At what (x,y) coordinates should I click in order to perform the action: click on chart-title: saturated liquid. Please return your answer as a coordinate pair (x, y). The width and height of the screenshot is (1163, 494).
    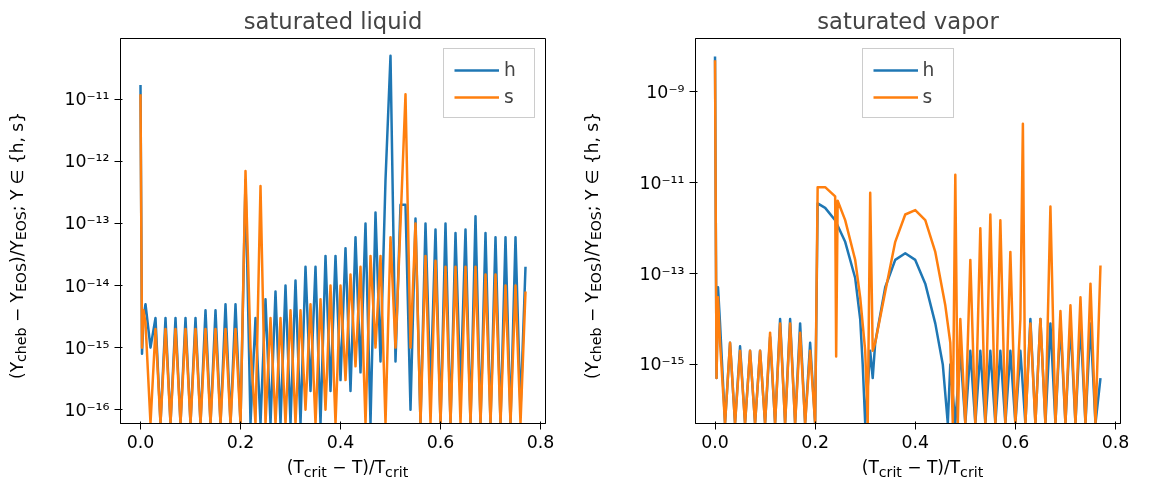
    Looking at the image, I should click on (333, 20).